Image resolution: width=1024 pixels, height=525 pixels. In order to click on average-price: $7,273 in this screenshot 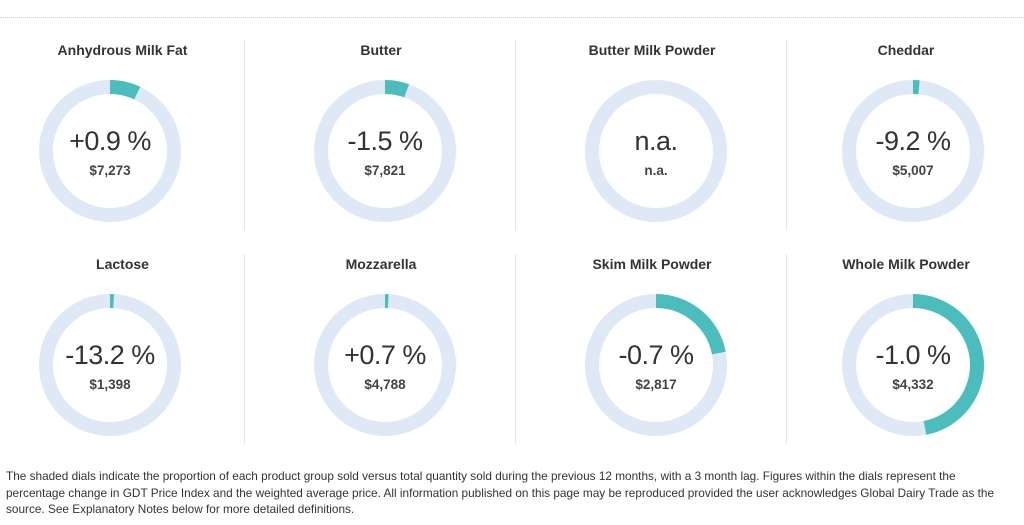, I will do `click(110, 170)`.